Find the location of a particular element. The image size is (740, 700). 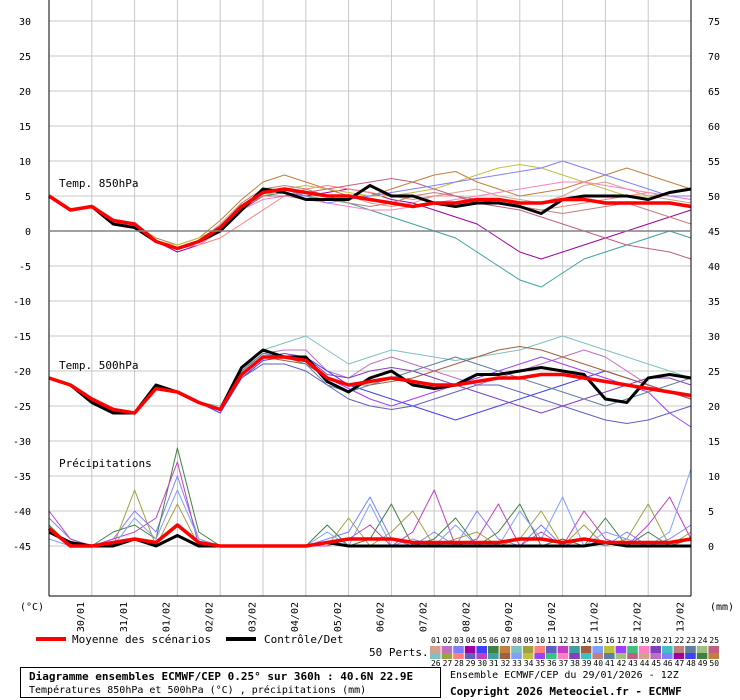

legend-number: 03 is located at coordinates (459, 640).